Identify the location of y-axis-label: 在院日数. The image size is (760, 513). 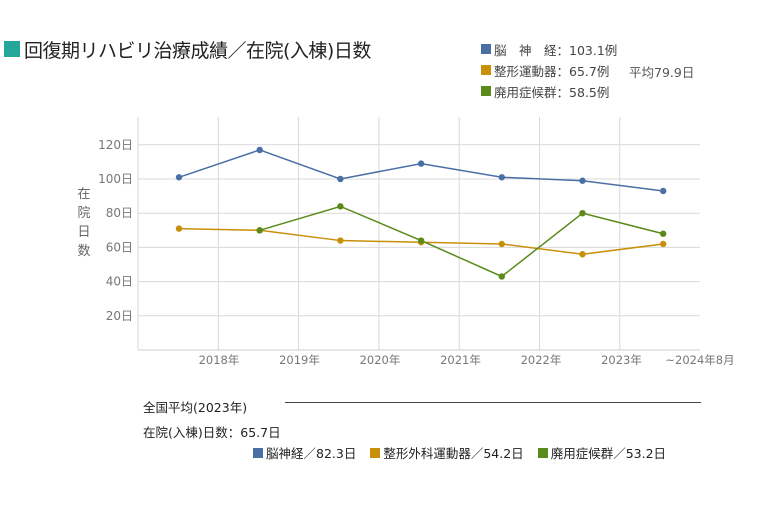
(84, 223).